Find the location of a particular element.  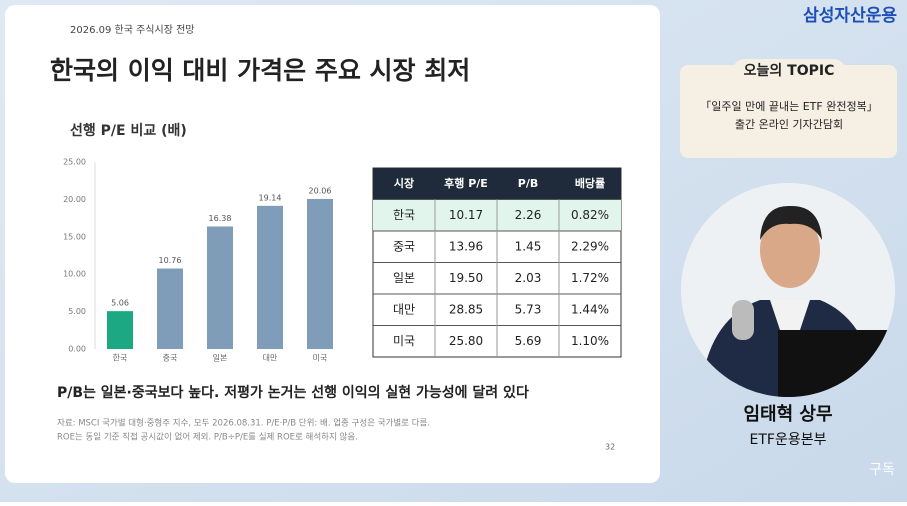

topic-card is located at coordinates (788, 111).